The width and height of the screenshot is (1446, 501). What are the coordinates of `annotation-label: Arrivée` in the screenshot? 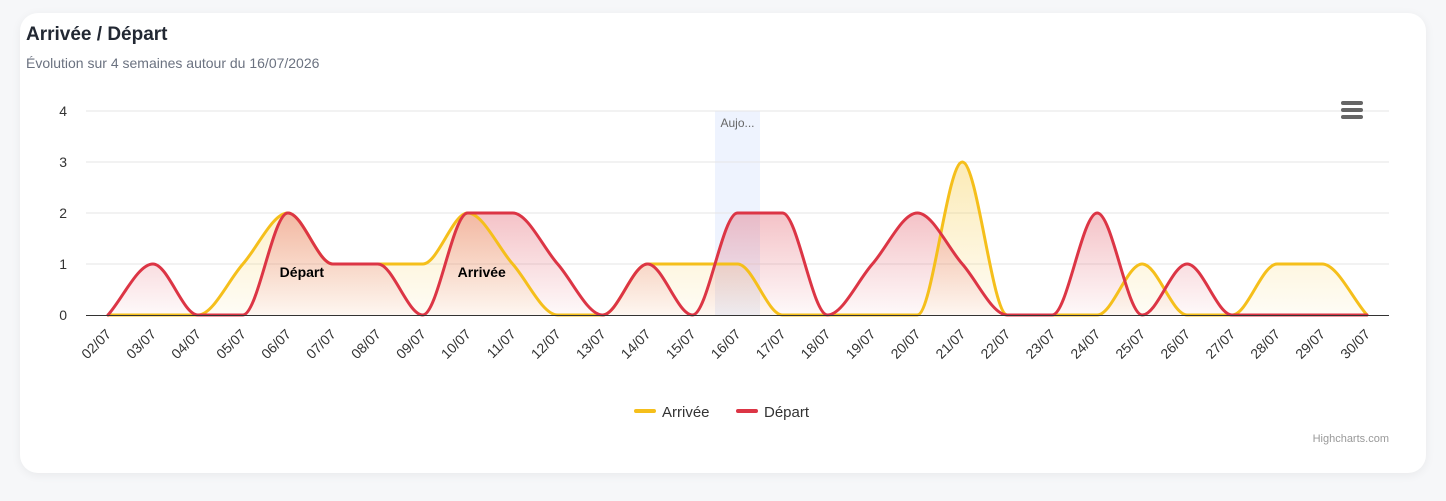 It's located at (482, 272).